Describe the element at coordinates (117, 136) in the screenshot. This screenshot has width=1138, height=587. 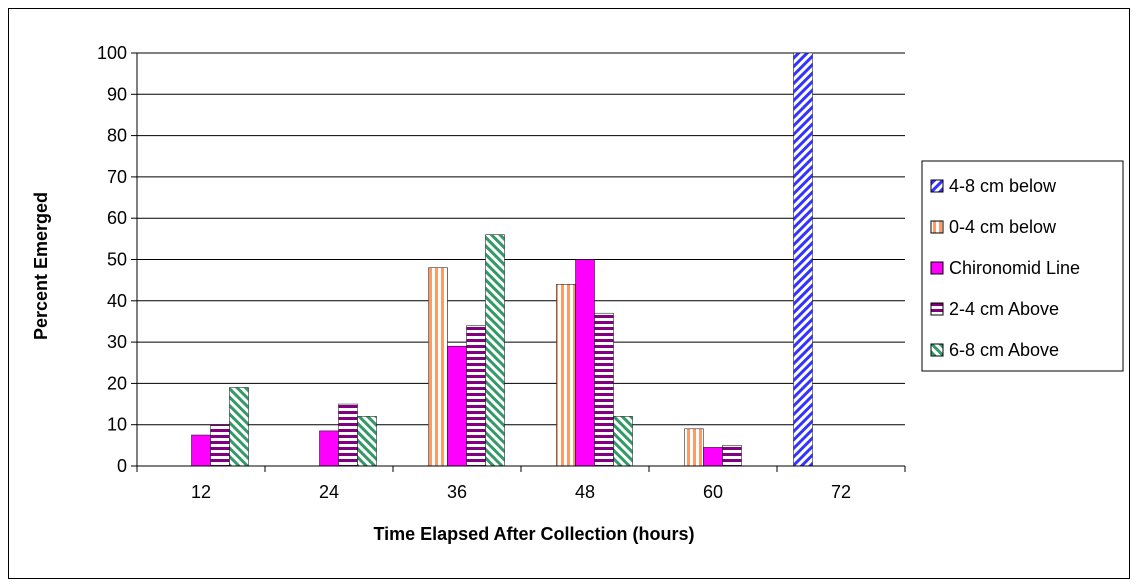
I see `y-tick-label: 80` at that location.